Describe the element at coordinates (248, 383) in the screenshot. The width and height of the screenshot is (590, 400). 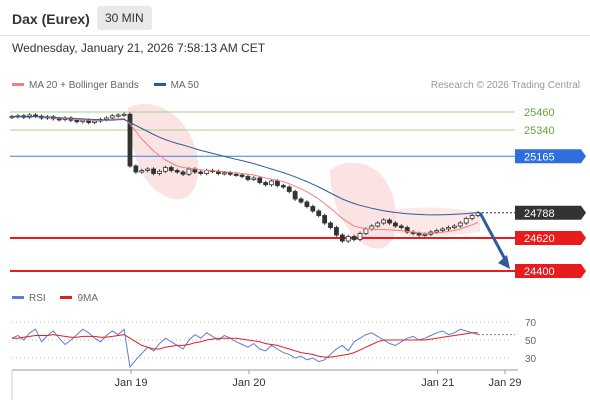
I see `x-axis-tick-label: Jan 20` at that location.